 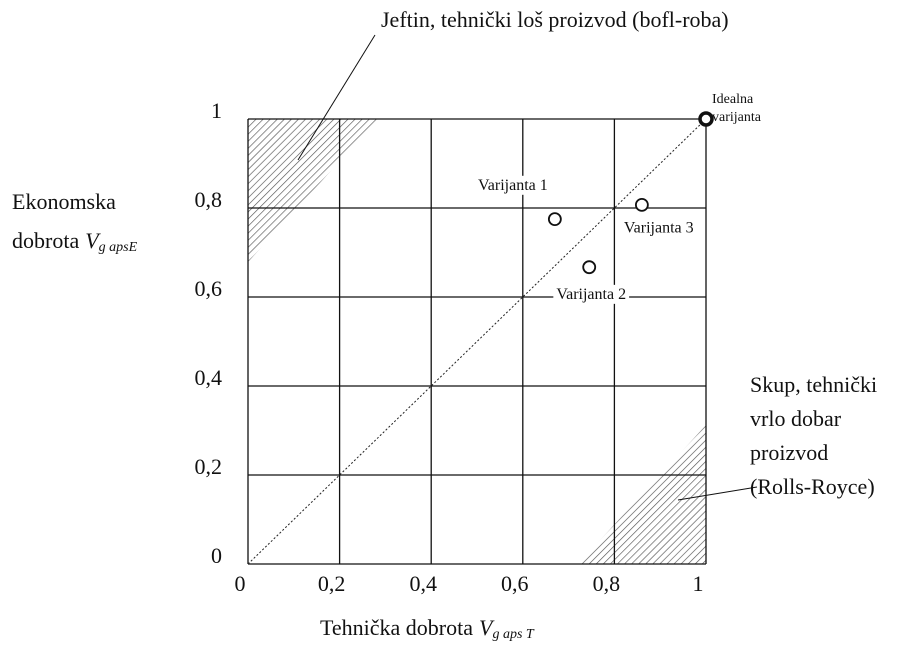 I want to click on y-tick-label: 0,8, so click(x=209, y=199).